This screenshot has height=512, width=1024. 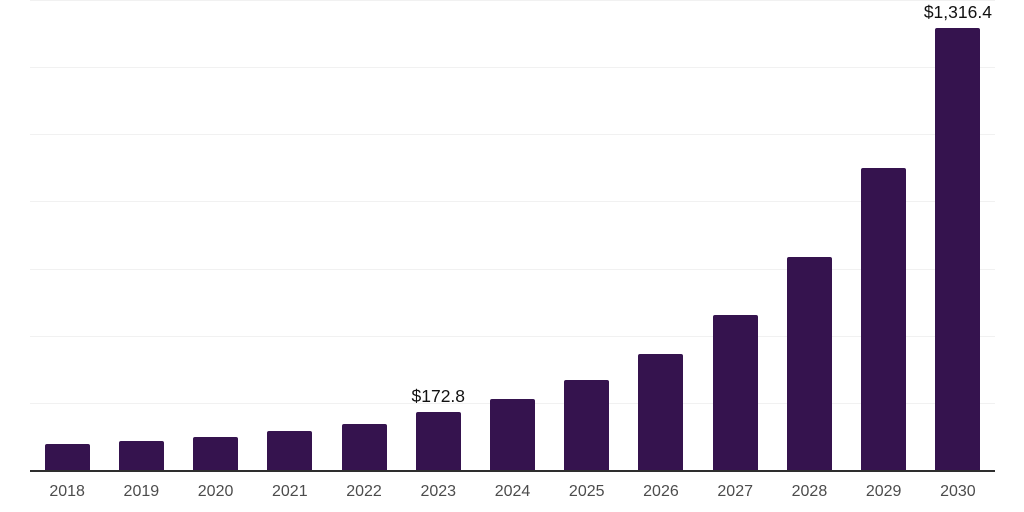 What do you see at coordinates (957, 11) in the screenshot?
I see `value-label-2030: $1,316.4` at bounding box center [957, 11].